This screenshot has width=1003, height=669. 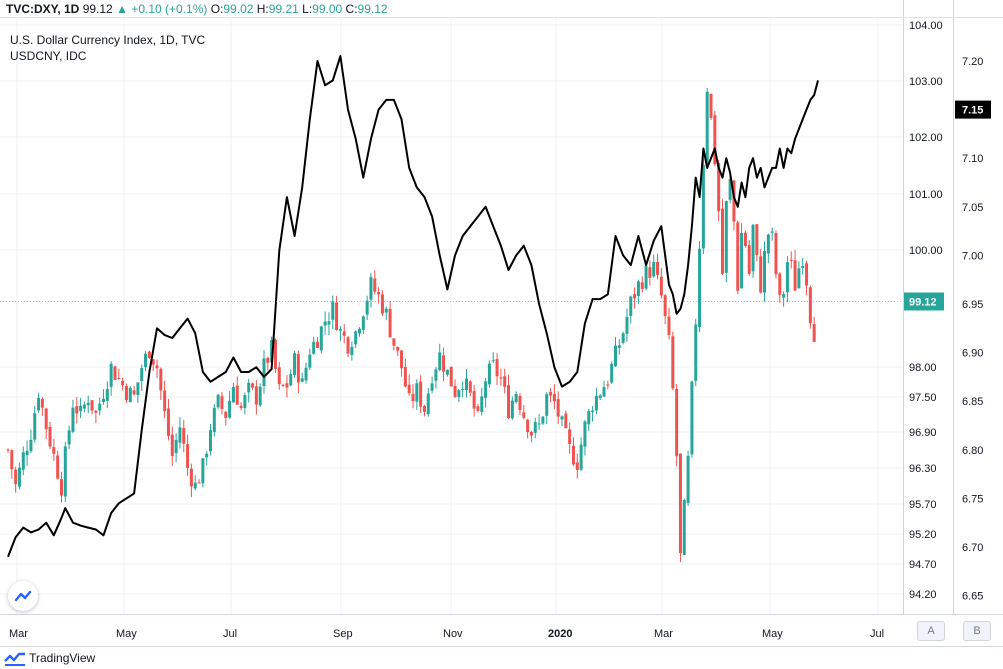 I want to click on tradingview-badge, so click(x=23, y=596).